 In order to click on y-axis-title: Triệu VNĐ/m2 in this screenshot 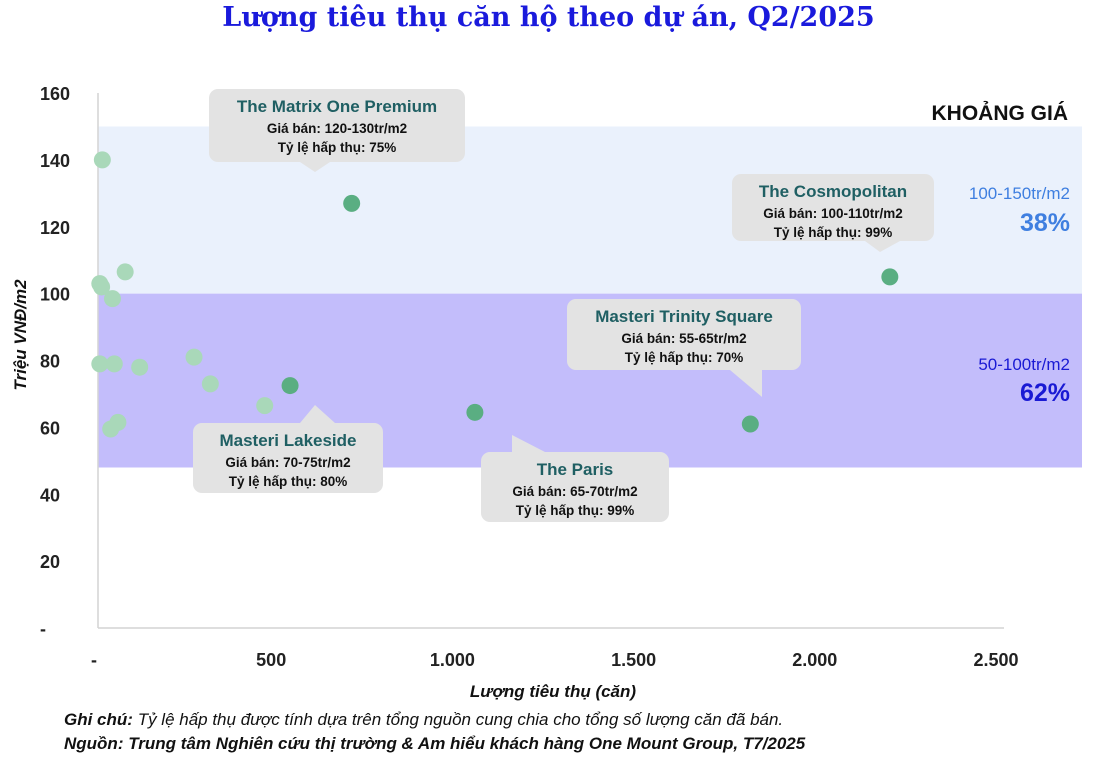, I will do `click(20, 335)`.